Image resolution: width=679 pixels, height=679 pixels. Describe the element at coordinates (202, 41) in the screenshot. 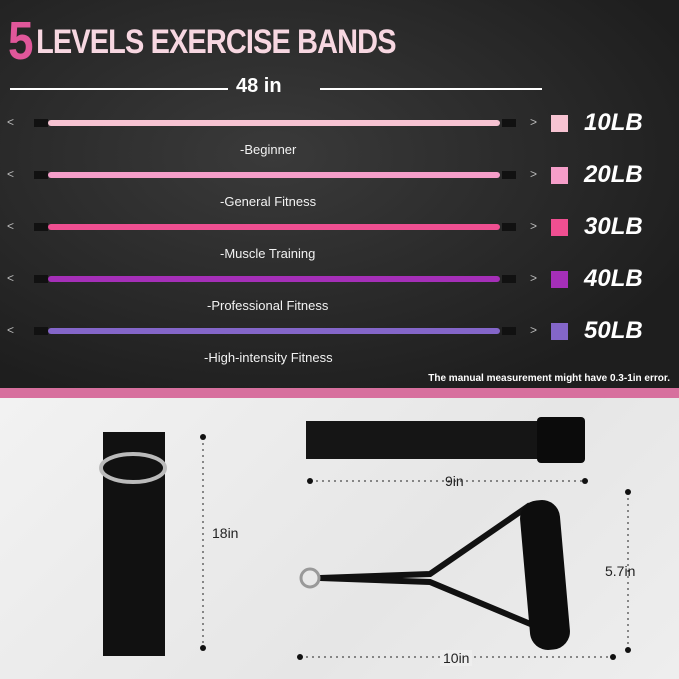

I see `page-title: 5 LEVELS EXERCISE BANDS` at that location.